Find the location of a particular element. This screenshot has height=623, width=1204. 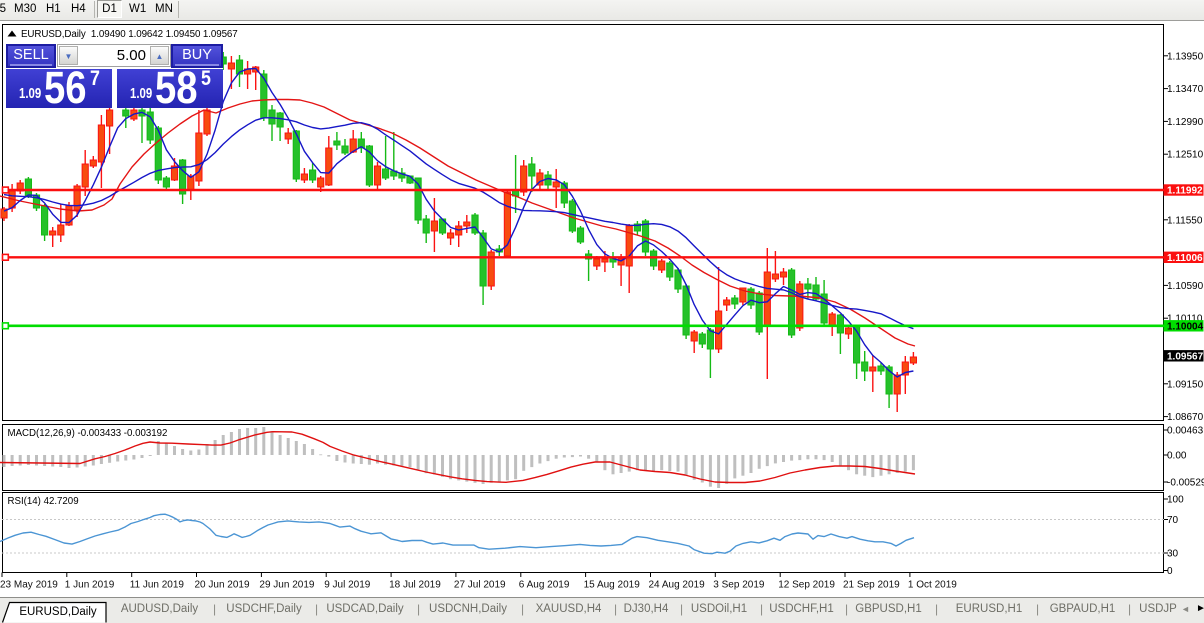

svg-text: 3 Sep 2019 is located at coordinates (739, 585).